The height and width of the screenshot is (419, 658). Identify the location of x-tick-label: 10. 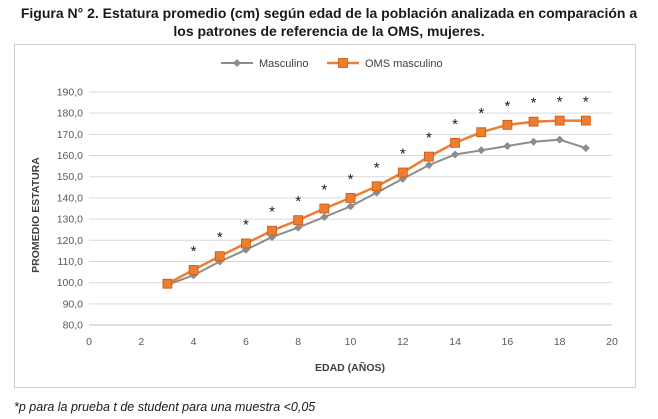
(351, 342).